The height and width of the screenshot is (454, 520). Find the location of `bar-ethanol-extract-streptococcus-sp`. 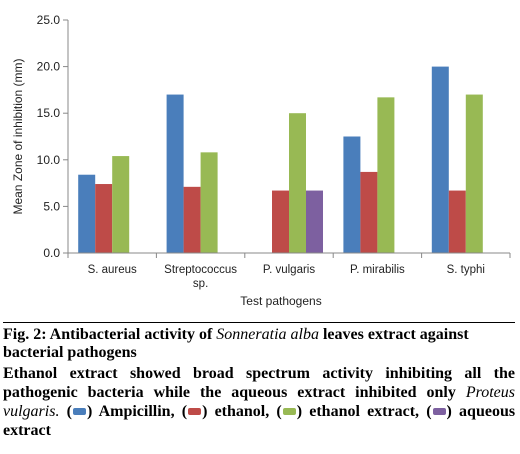

bar-ethanol-extract-streptococcus-sp is located at coordinates (209, 202).